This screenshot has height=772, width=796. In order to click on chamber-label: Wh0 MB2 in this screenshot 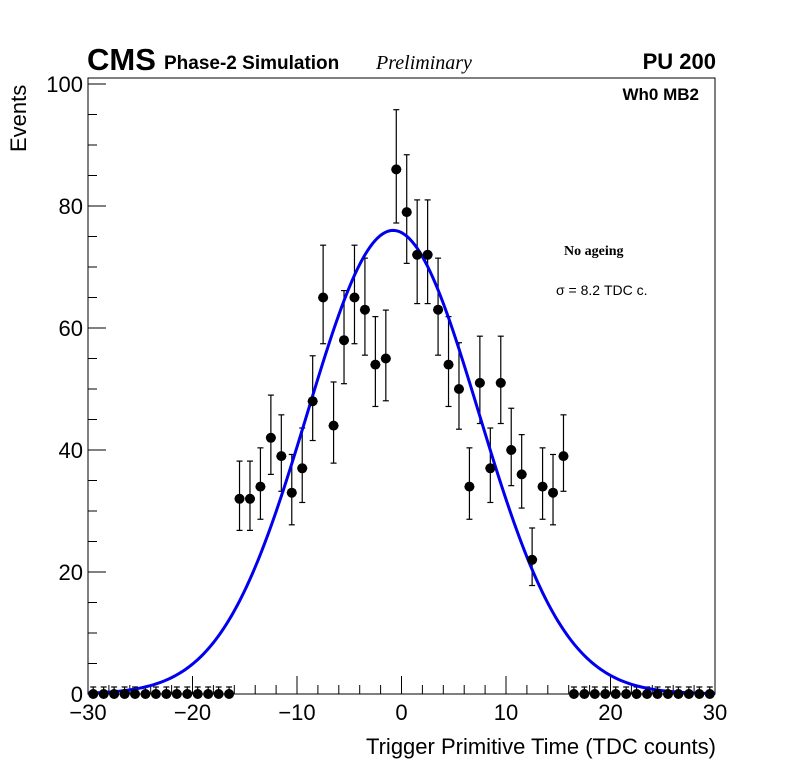, I will do `click(661, 94)`.